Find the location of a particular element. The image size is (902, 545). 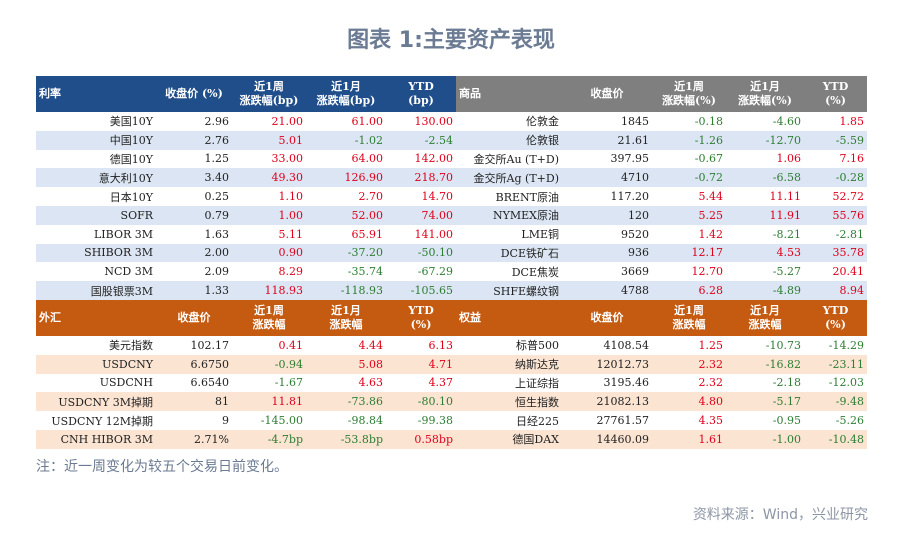

commodities-cell-week-change: 12.17 is located at coordinates (689, 253).